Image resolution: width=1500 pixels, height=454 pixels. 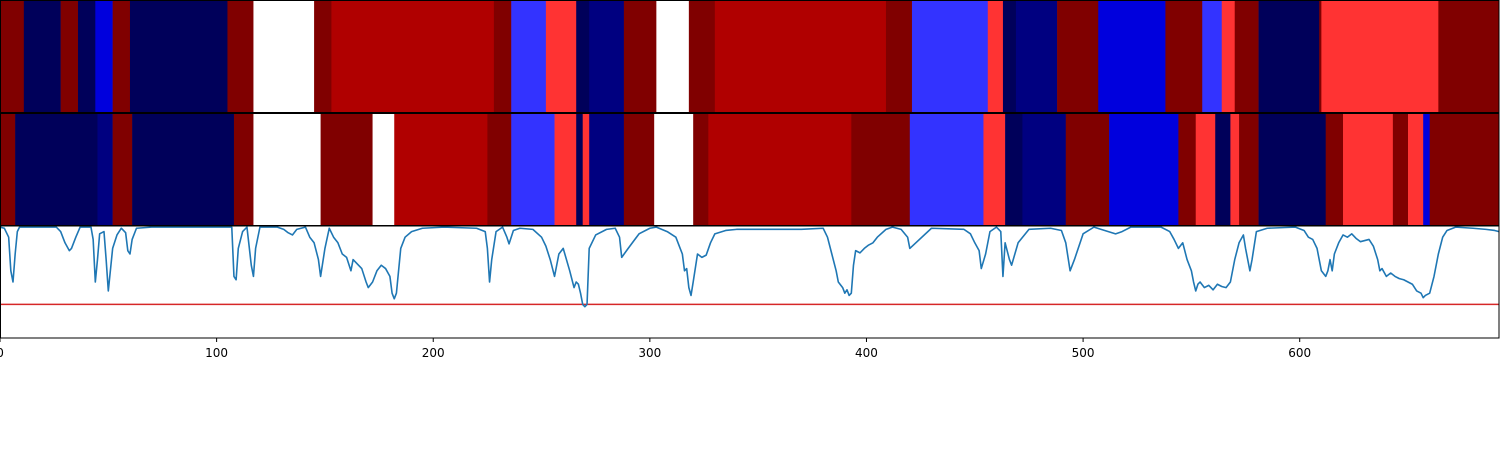 What do you see at coordinates (649, 353) in the screenshot?
I see `x-tick-label: 300` at bounding box center [649, 353].